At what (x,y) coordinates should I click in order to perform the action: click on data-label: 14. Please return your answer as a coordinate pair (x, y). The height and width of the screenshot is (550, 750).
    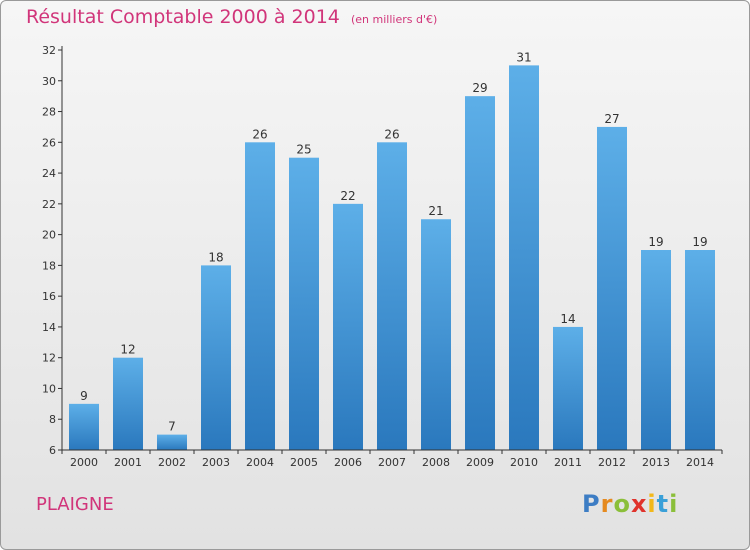
    Looking at the image, I should click on (567, 319).